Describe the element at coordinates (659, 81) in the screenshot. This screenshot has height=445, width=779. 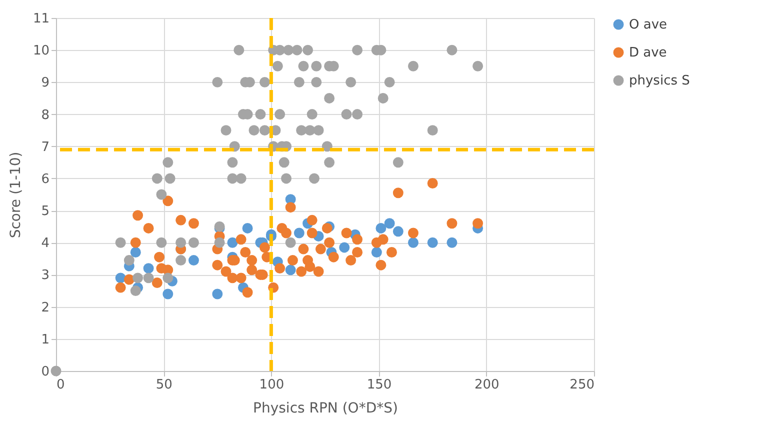
I see `legend-label: physics S` at that location.